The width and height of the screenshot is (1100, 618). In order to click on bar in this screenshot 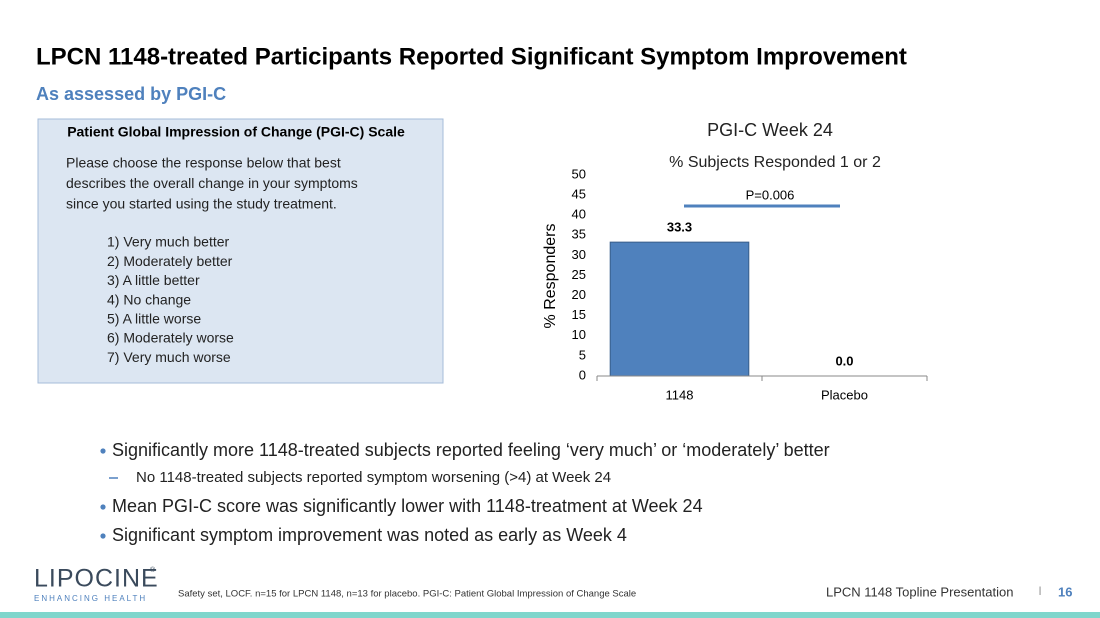, I will do `click(679, 309)`.